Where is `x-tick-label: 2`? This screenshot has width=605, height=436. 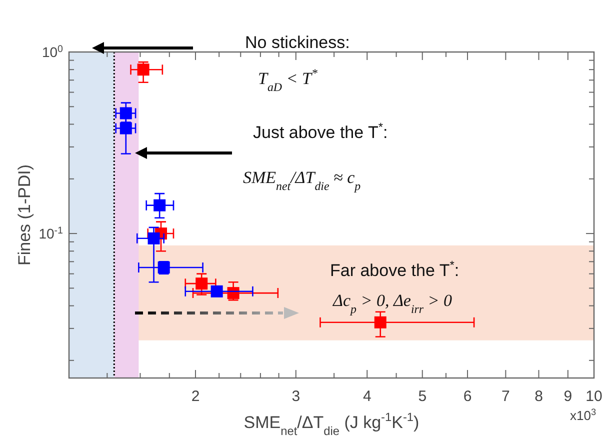 x-tick-label: 2 is located at coordinates (195, 396).